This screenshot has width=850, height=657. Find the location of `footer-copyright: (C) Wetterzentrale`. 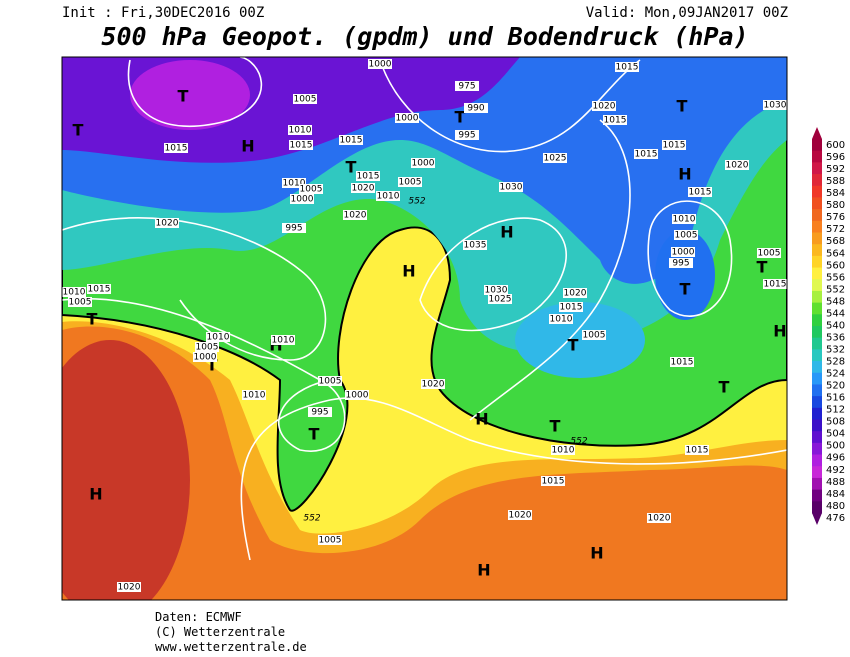

footer-copyright: (C) Wetterzentrale is located at coordinates (220, 632).